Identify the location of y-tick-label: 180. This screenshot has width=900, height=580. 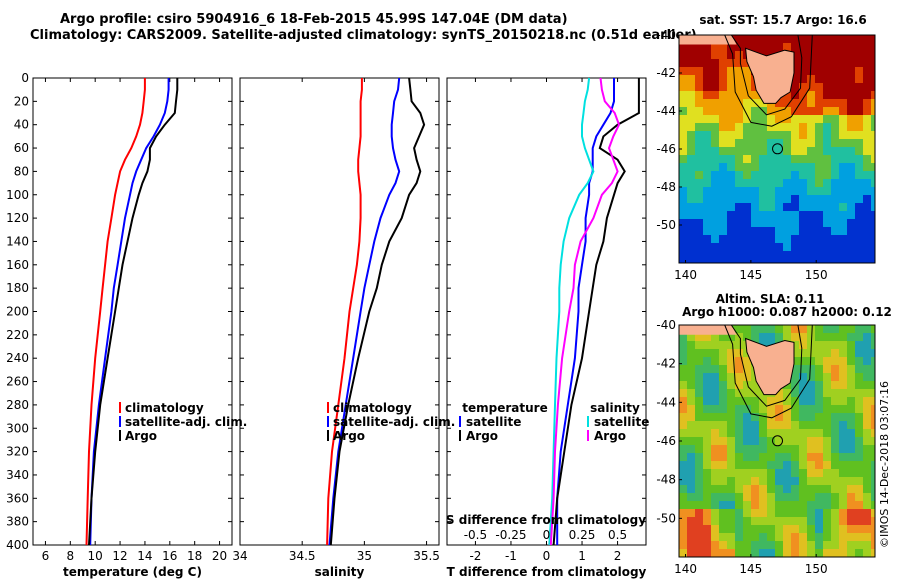
(17, 288).